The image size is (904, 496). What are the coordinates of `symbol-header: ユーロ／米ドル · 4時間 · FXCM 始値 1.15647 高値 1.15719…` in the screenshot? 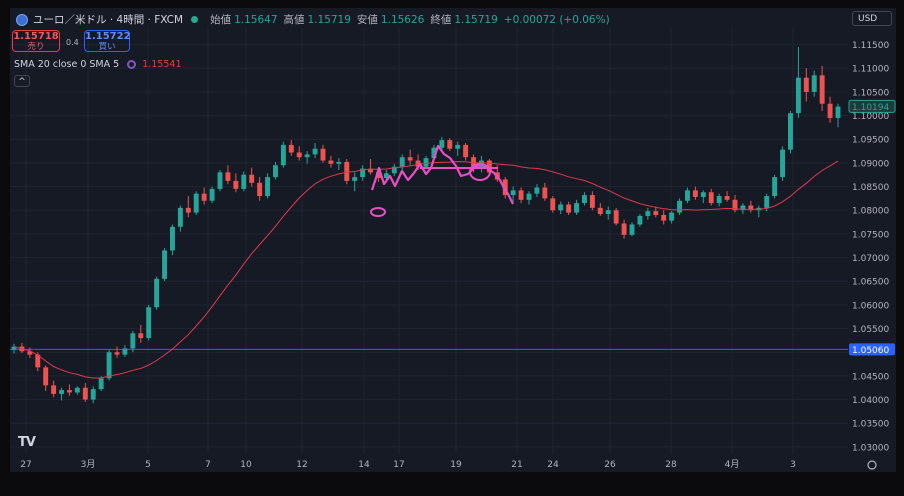 It's located at (313, 19).